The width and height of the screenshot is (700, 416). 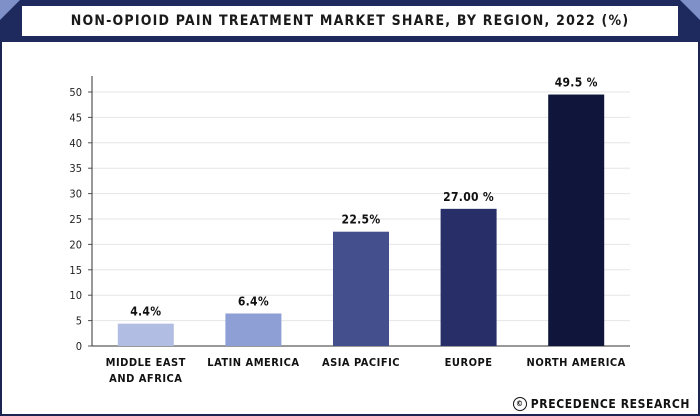 What do you see at coordinates (75, 117) in the screenshot?
I see `y-tick-label: 45` at bounding box center [75, 117].